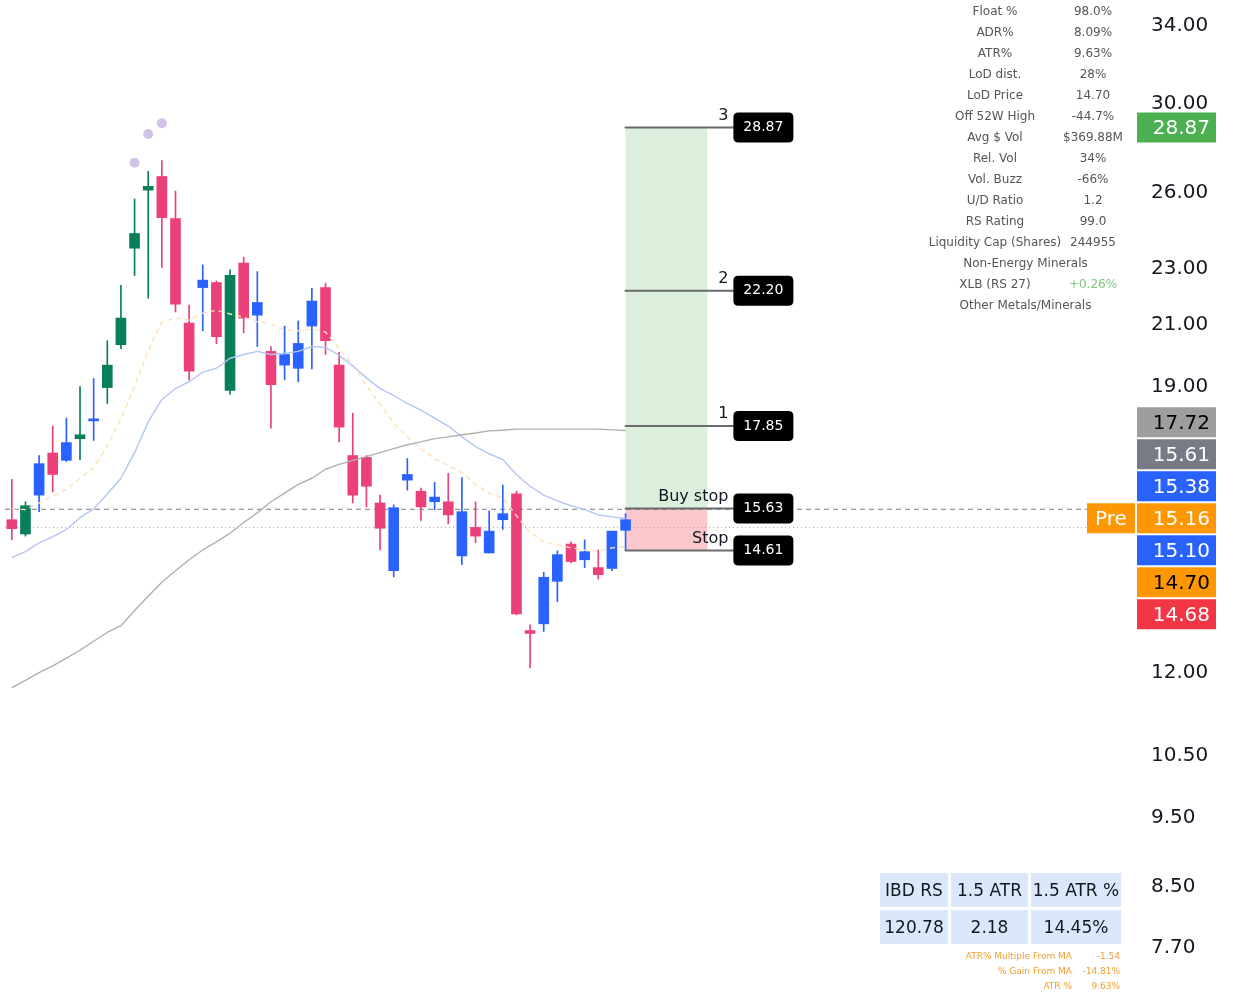 Image resolution: width=1235 pixels, height=994 pixels. Describe the element at coordinates (1181, 613) in the screenshot. I see `text: 14.68` at that location.